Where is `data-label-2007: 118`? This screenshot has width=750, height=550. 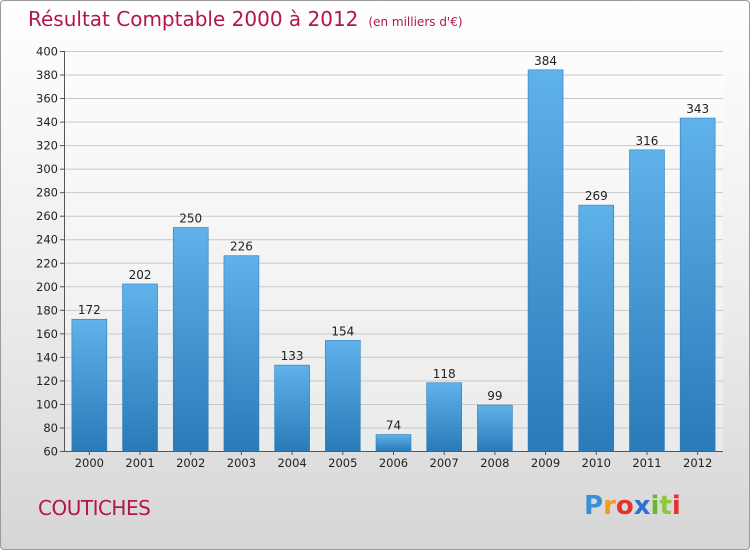
data-label-2007: 118 is located at coordinates (444, 374).